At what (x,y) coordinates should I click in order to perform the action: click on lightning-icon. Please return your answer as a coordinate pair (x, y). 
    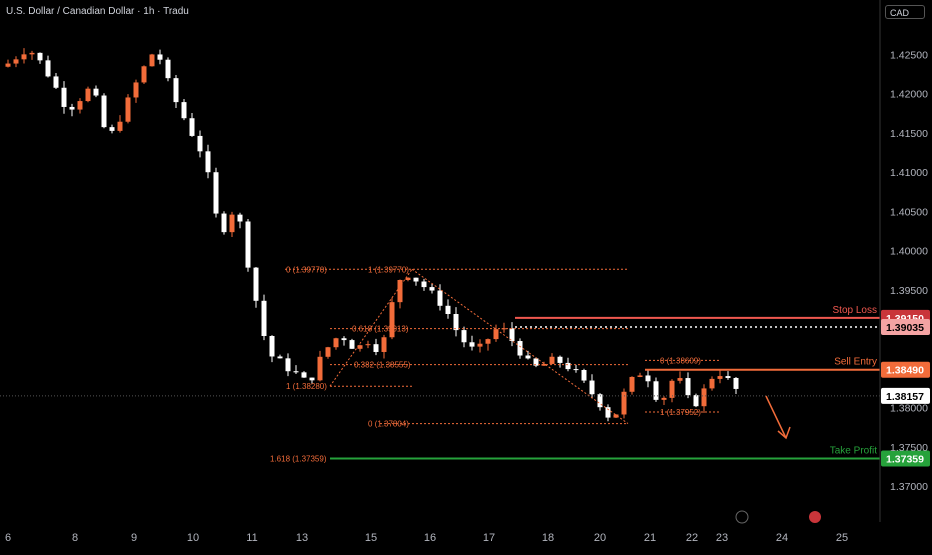
    Looking at the image, I should click on (742, 517).